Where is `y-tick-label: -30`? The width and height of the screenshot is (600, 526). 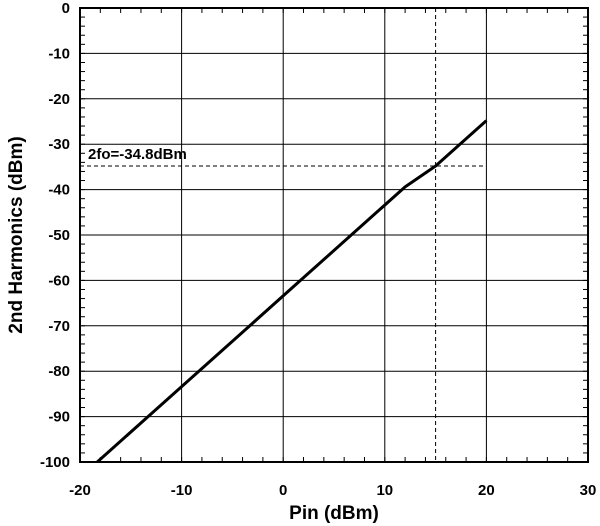 y-tick-label: -30 is located at coordinates (59, 144).